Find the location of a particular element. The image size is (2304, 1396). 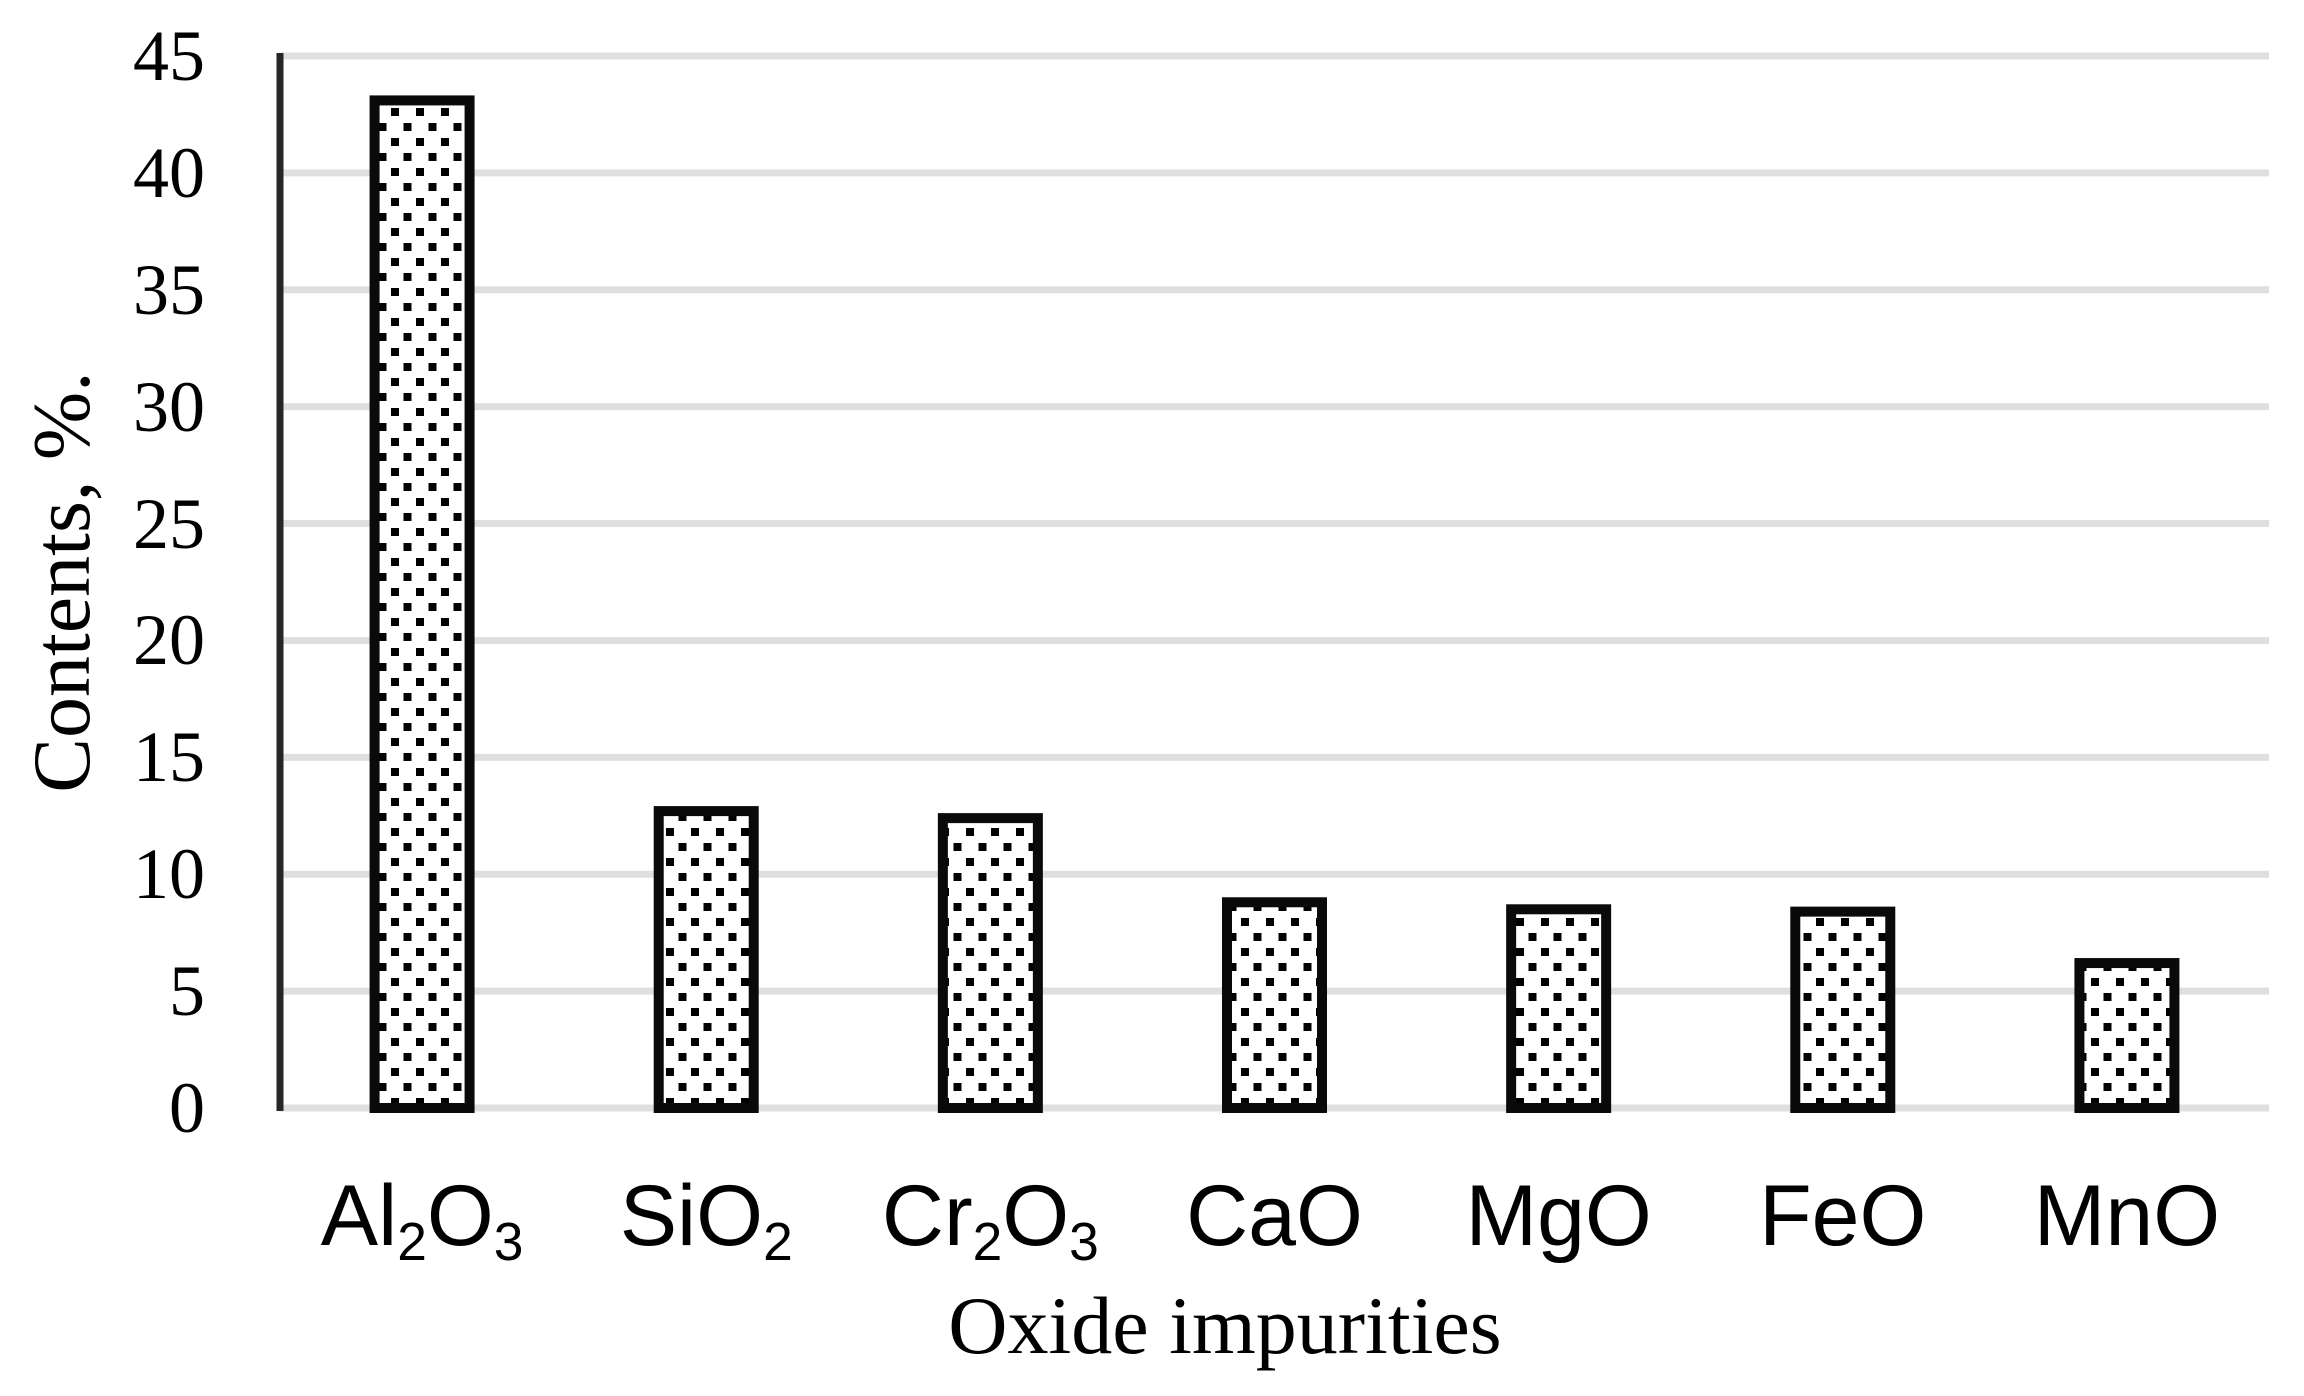

x-category-label-cao: CaO is located at coordinates (1274, 1216).